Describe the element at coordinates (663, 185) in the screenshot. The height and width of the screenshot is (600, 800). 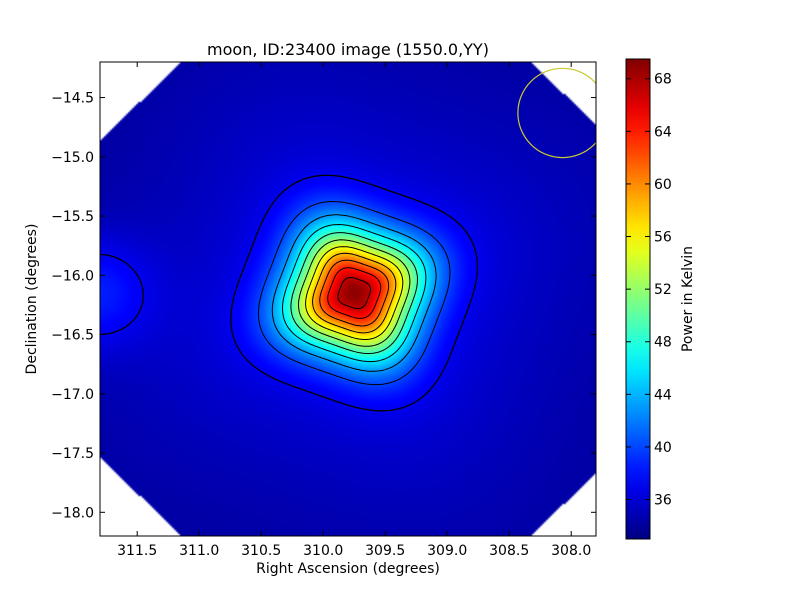
I see `colorbar-tick-label: 60` at that location.